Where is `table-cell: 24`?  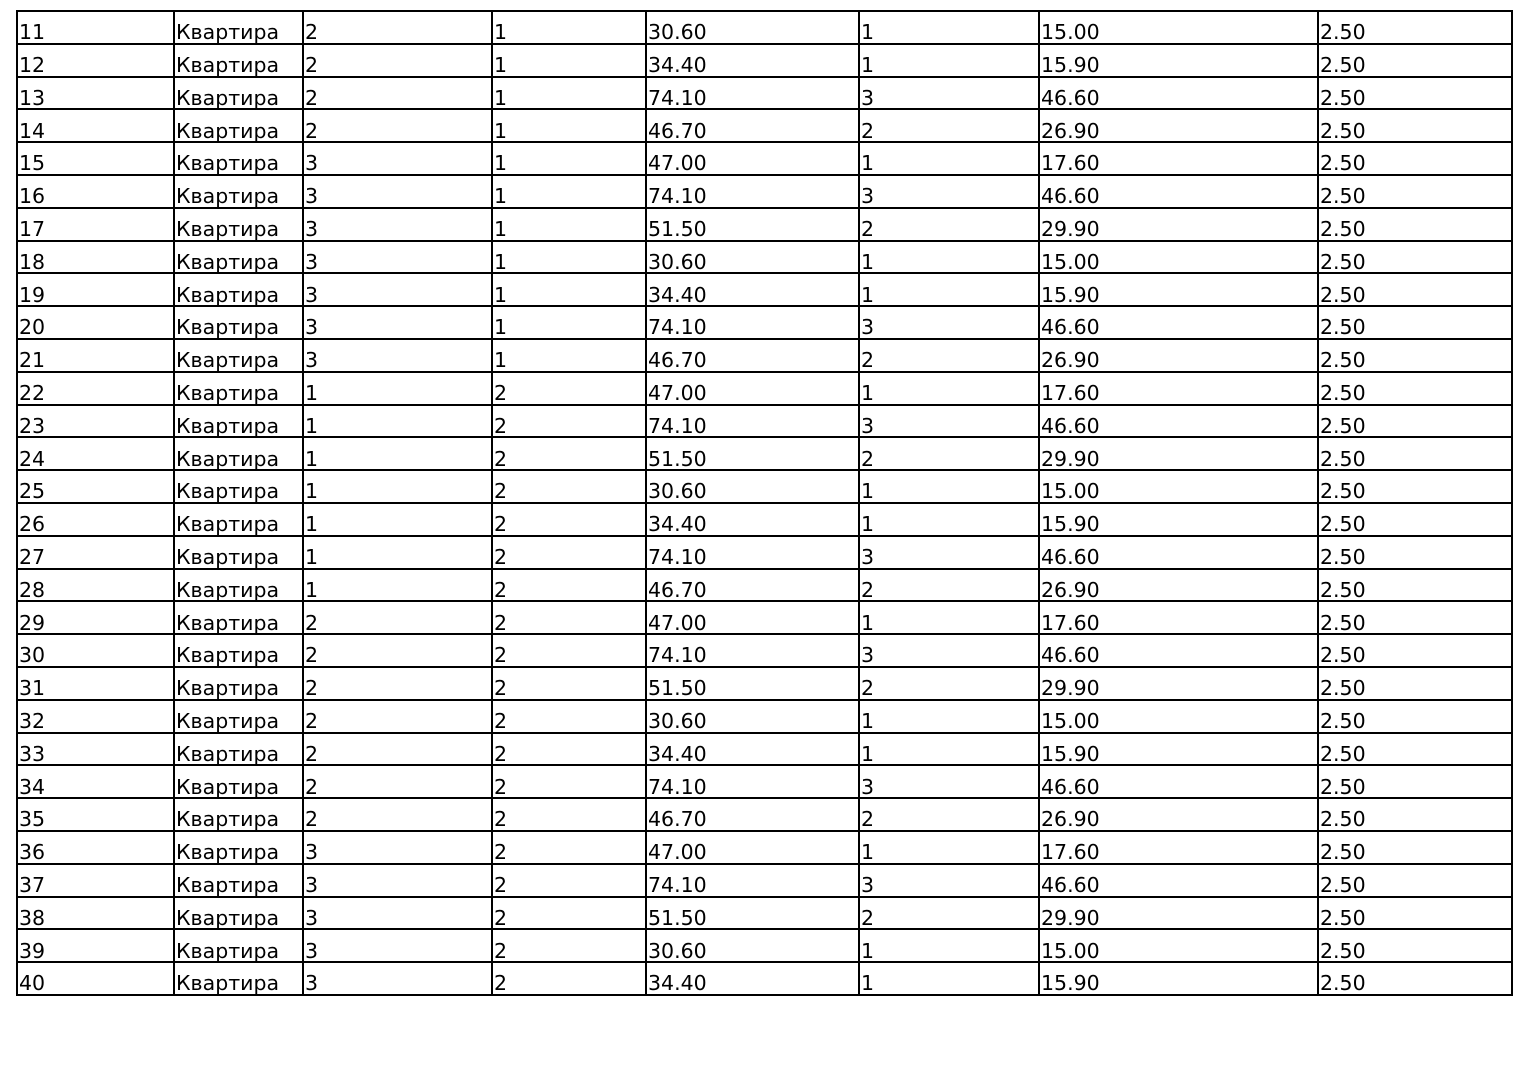
table-cell: 24 is located at coordinates (95, 454).